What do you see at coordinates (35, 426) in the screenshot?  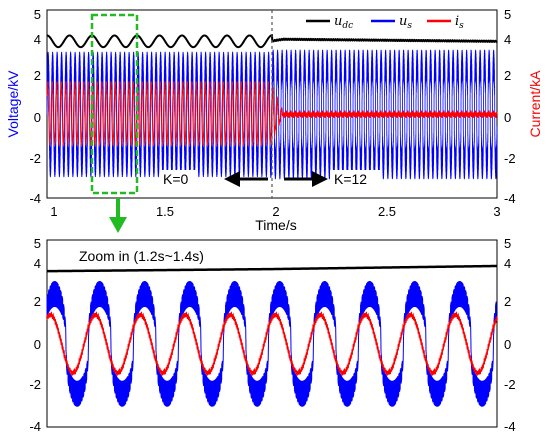 I see `bottom-left-tick: -4` at bounding box center [35, 426].